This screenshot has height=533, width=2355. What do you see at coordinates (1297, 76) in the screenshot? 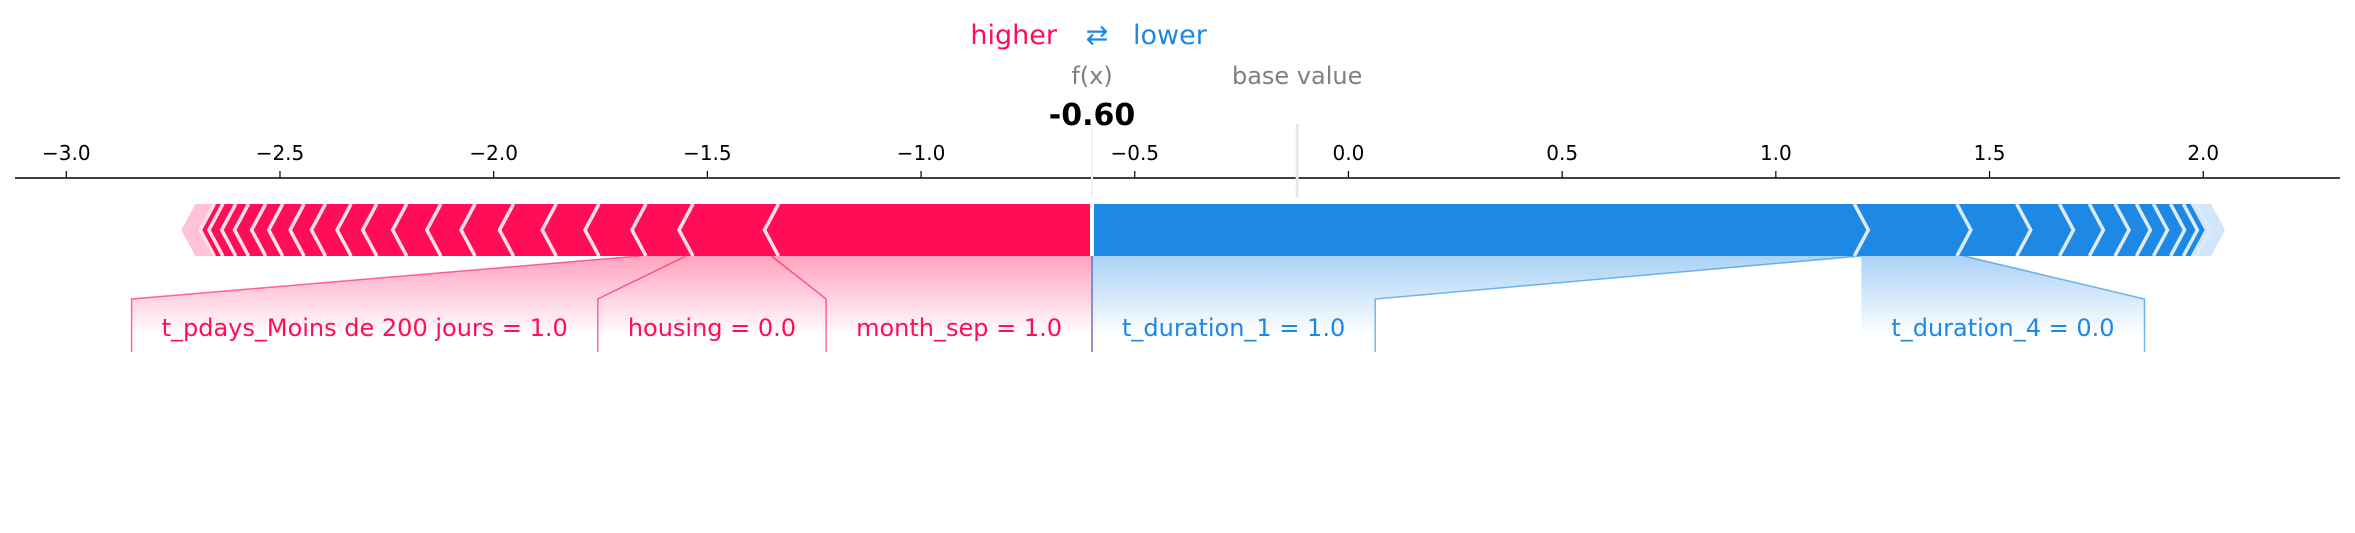
I see `base-value-label: base value` at bounding box center [1297, 76].